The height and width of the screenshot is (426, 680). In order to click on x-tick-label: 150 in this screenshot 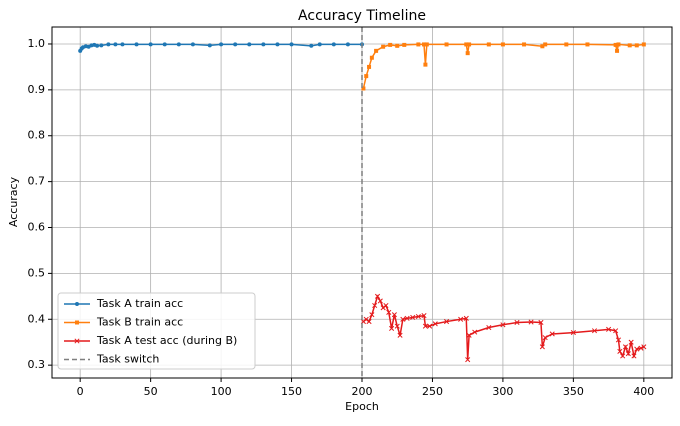, I will do `click(291, 391)`.